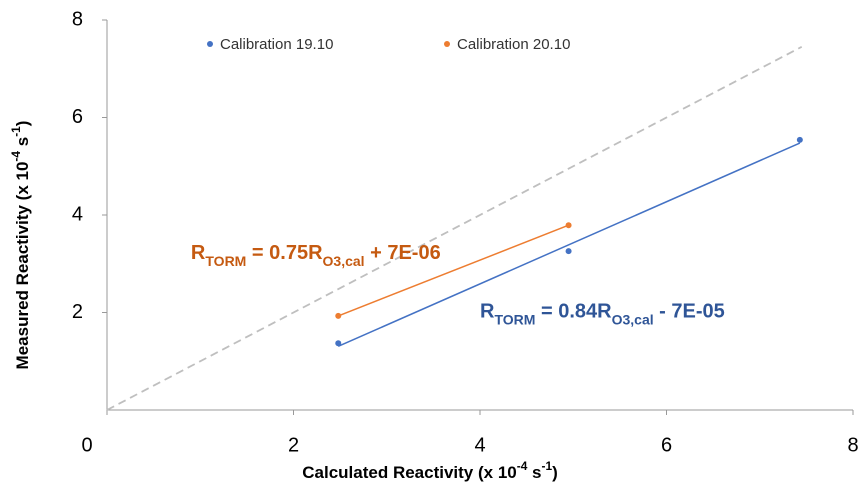 This screenshot has width=862, height=486. I want to click on equation-part: + 7E-06, so click(403, 253).